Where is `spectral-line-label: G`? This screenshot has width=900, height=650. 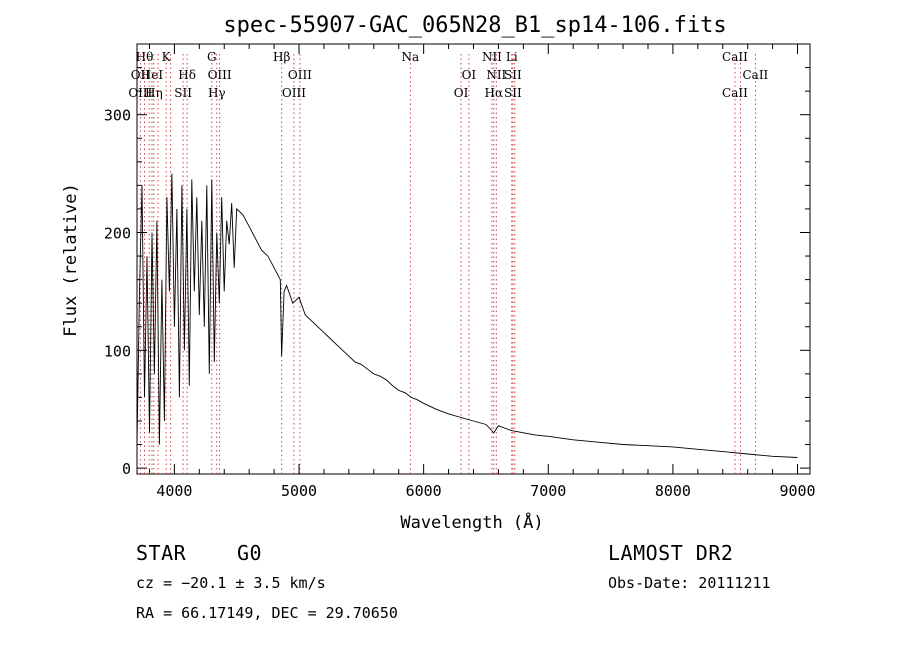 spectral-line-label: G is located at coordinates (212, 57).